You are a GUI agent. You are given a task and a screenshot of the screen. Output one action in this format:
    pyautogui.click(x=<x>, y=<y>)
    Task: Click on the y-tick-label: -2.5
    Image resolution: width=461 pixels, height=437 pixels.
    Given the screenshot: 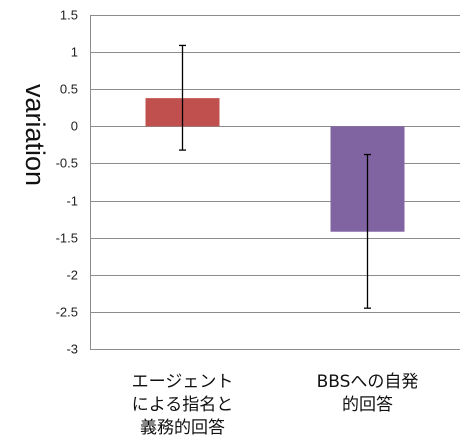 What is the action you would take?
    pyautogui.click(x=67, y=312)
    